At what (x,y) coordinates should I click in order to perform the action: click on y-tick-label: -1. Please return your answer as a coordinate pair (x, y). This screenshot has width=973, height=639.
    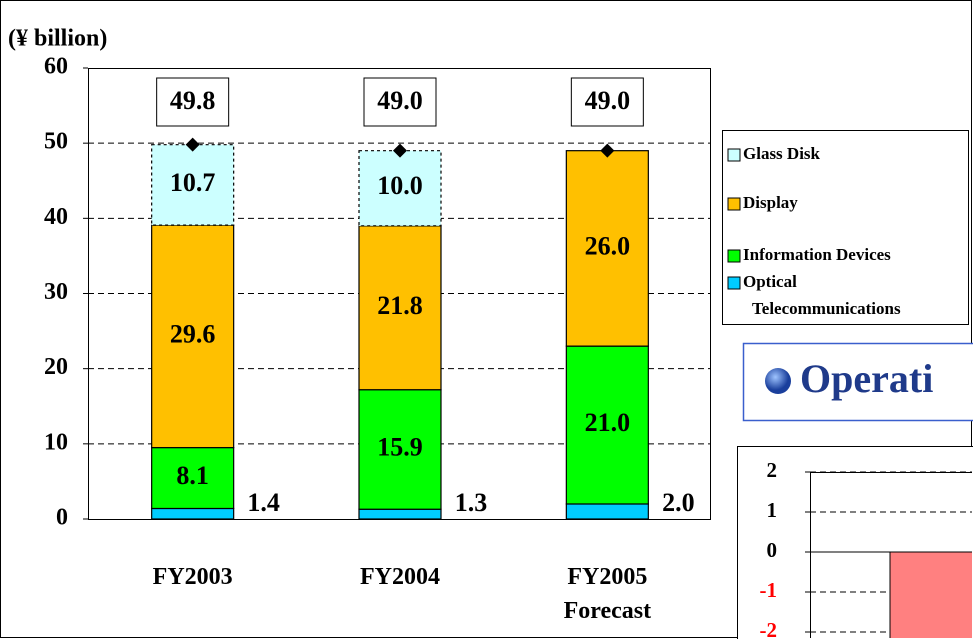
    Looking at the image, I should click on (769, 590).